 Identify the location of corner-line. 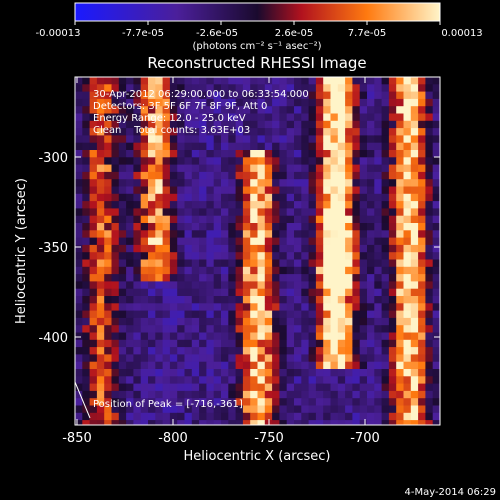
(82, 400).